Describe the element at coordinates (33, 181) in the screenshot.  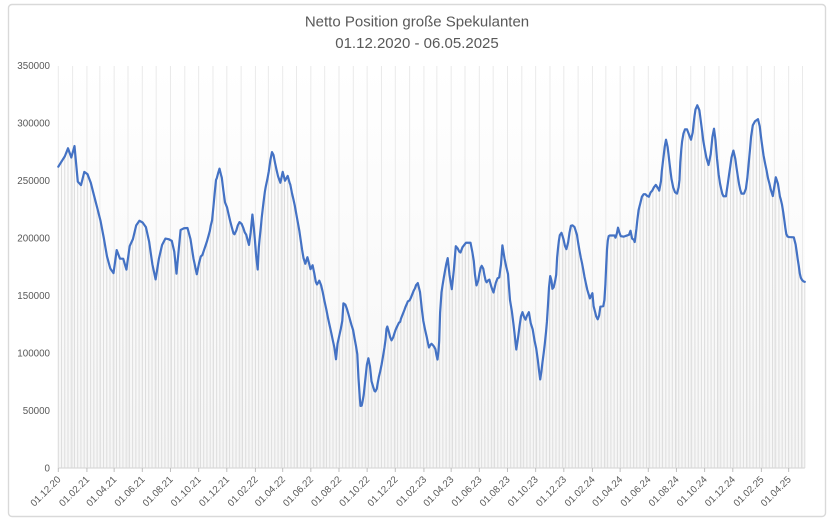
I see `svg-text: 250000` at that location.